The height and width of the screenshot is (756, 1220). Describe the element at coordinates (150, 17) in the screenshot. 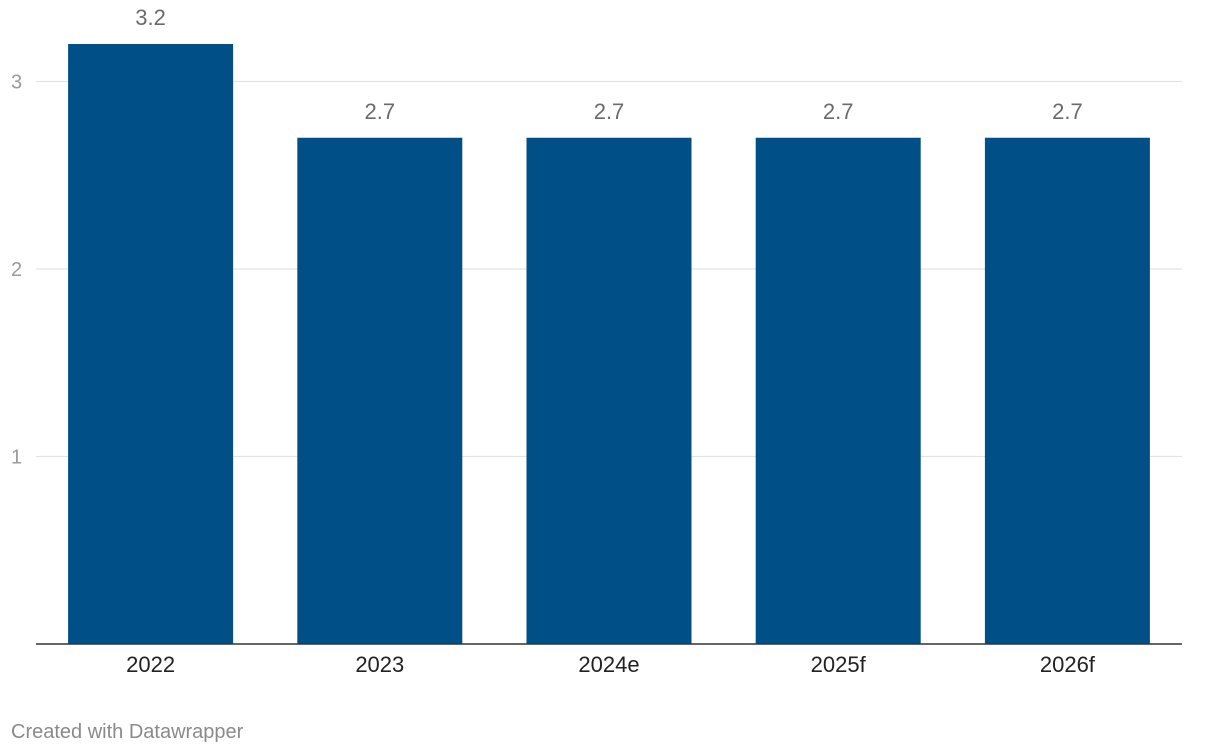

I see `value-label: 3.2` at that location.